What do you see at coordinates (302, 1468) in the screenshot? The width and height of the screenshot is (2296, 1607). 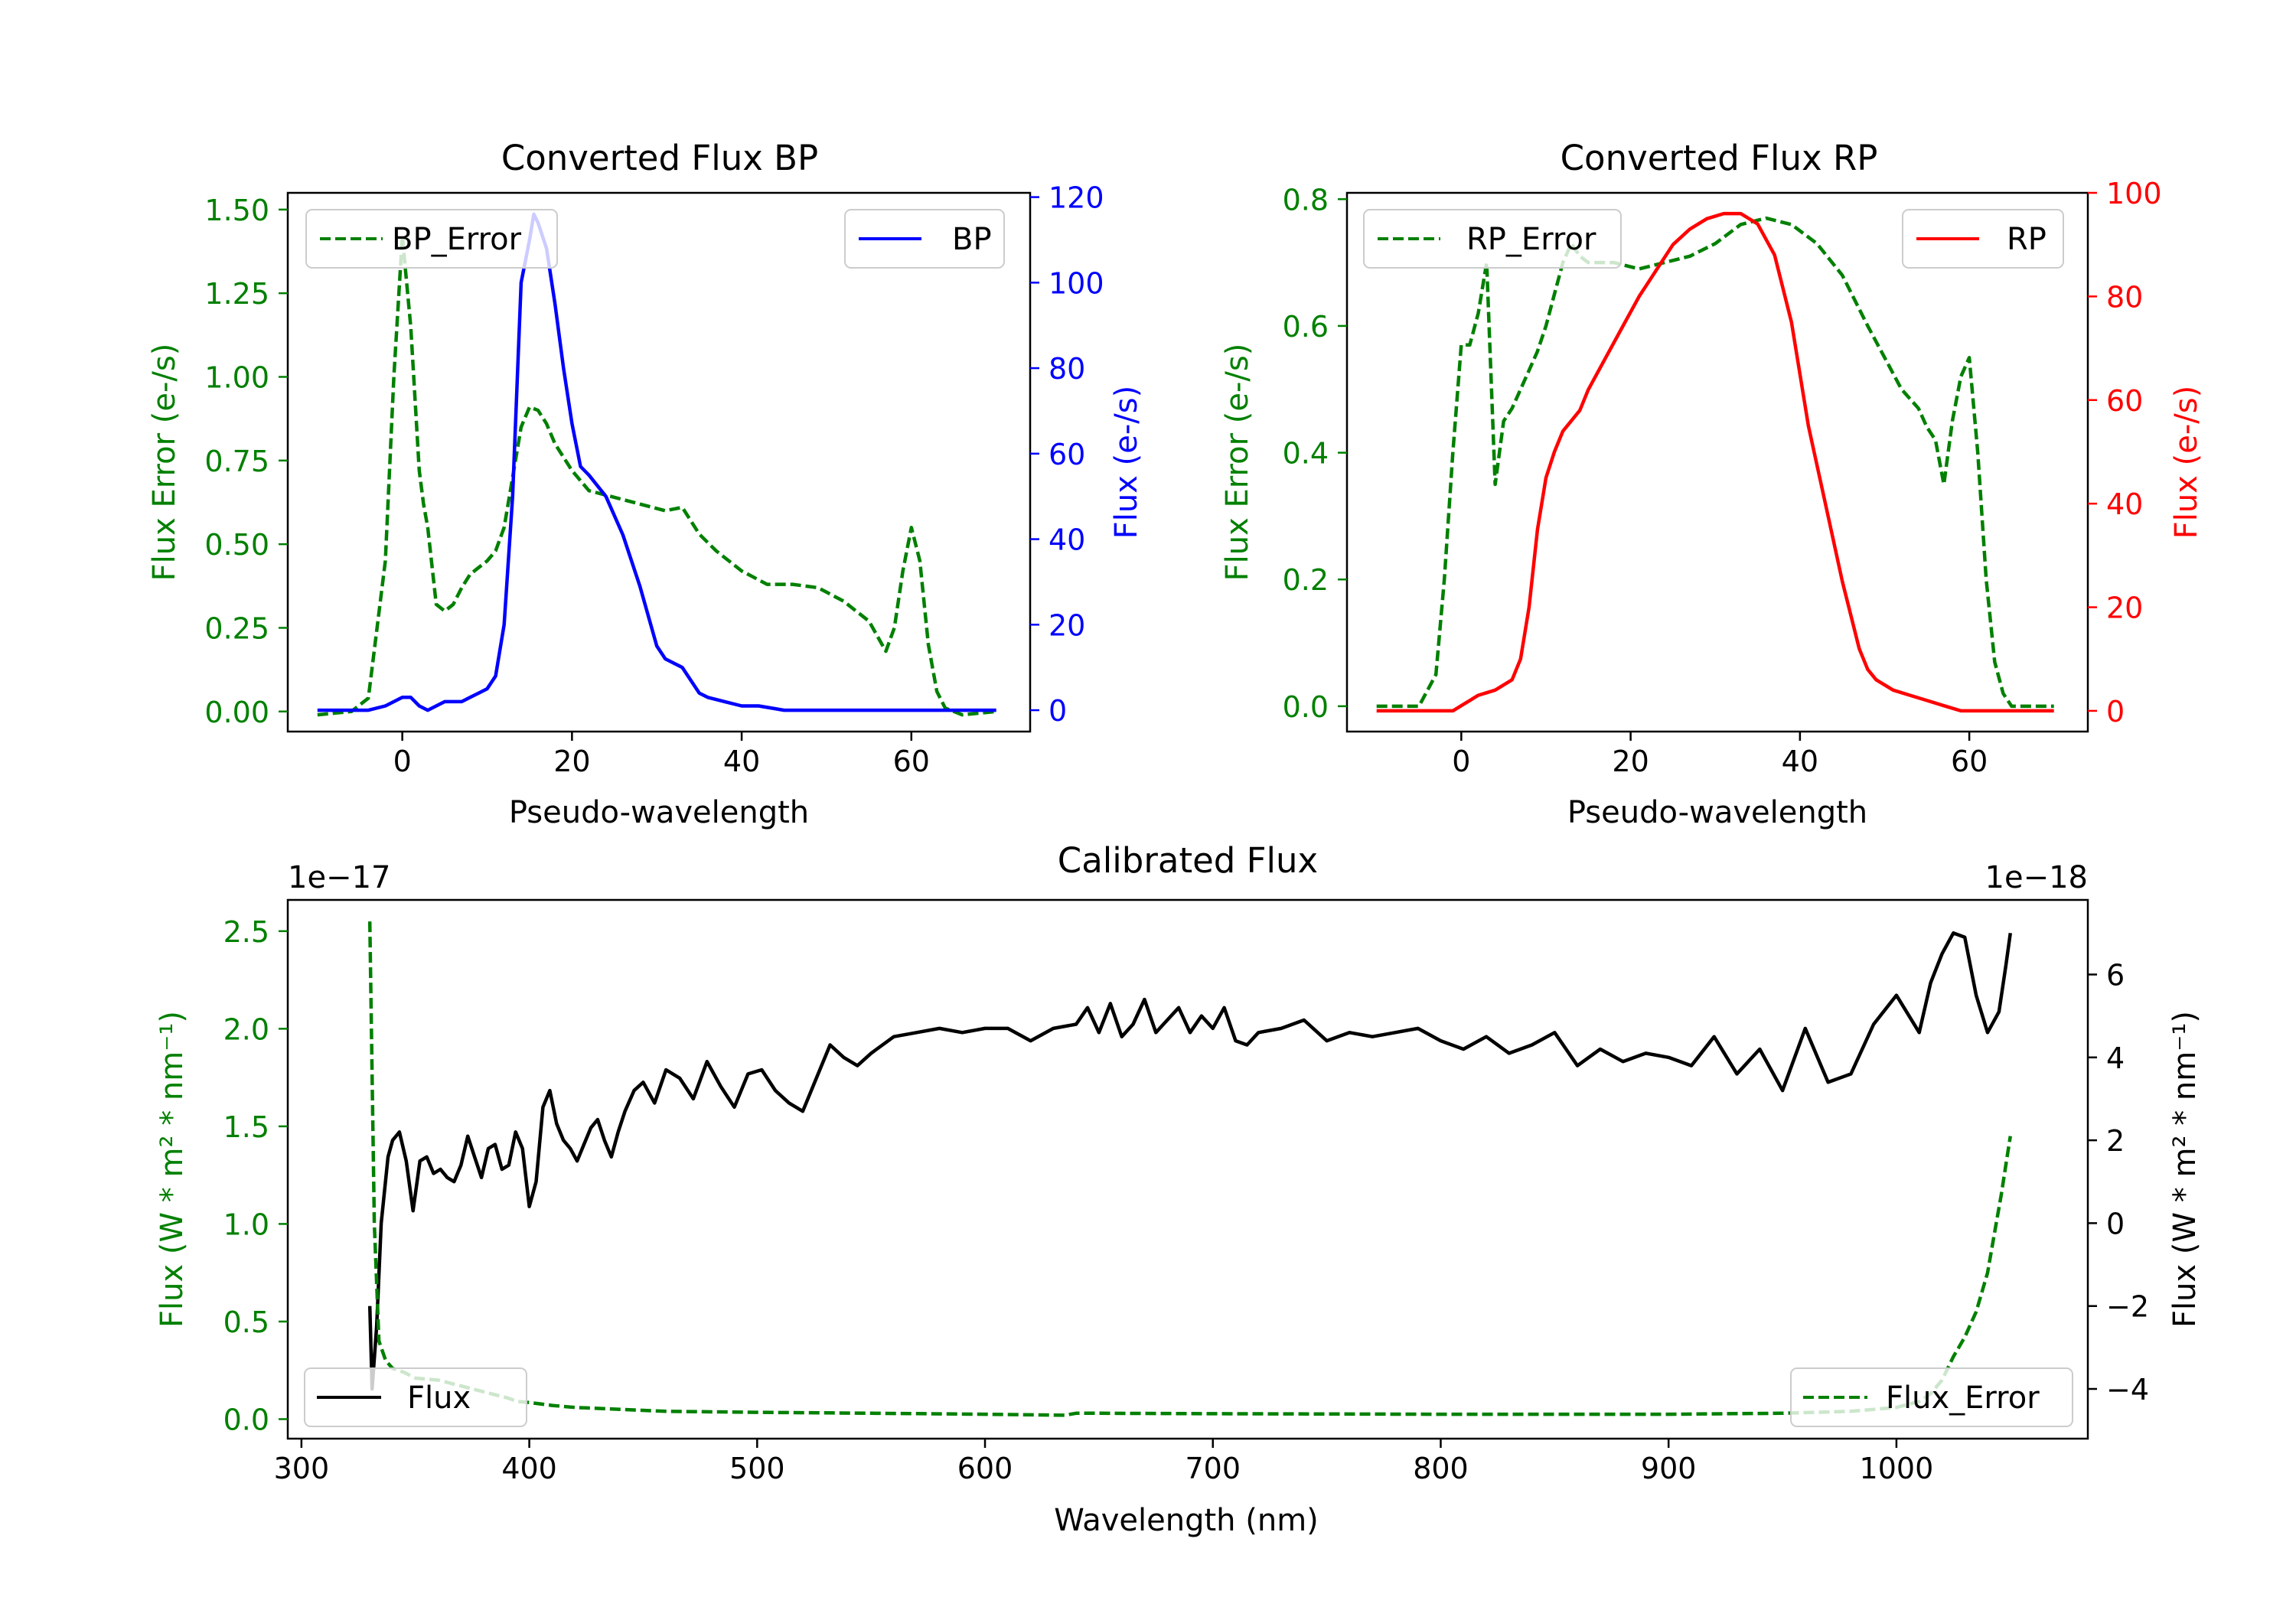 I see `calibrated-xtick-label: 300` at bounding box center [302, 1468].